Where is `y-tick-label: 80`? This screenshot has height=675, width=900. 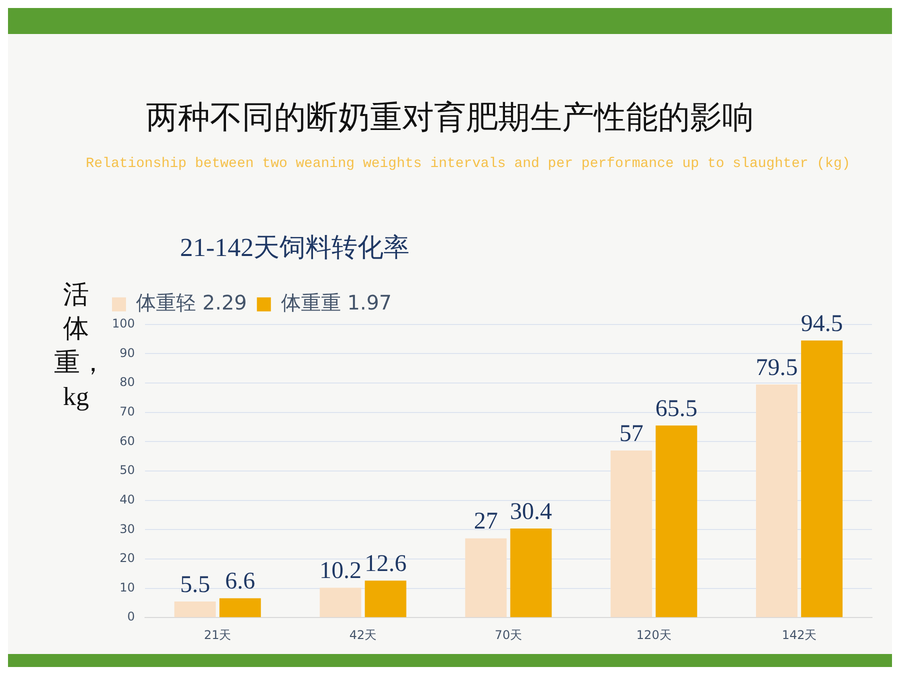 y-tick-label: 80 is located at coordinates (127, 382).